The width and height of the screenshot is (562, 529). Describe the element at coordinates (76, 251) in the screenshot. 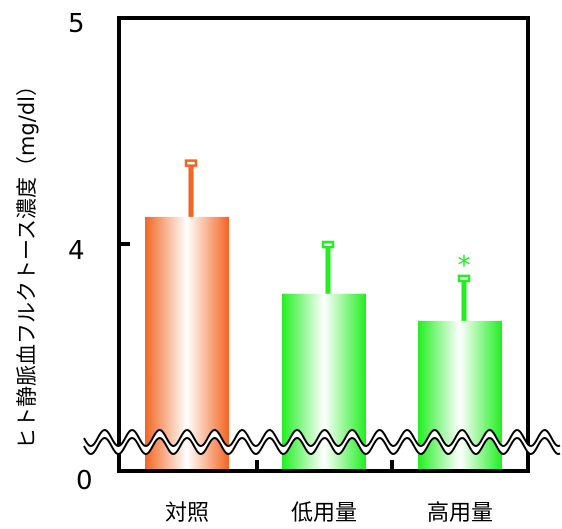

I see `ytick-label-4: 4` at that location.